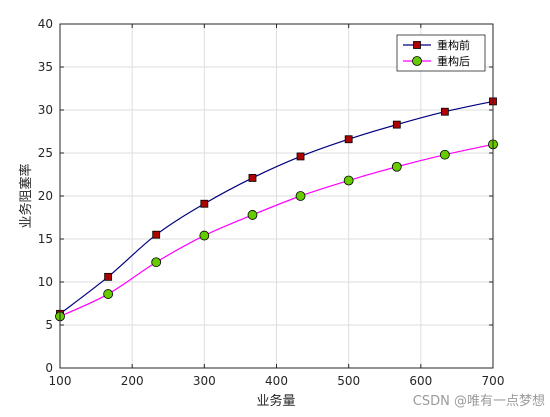 This screenshot has height=417, width=550. Describe the element at coordinates (348, 381) in the screenshot. I see `x-tick-label: 500` at that location.